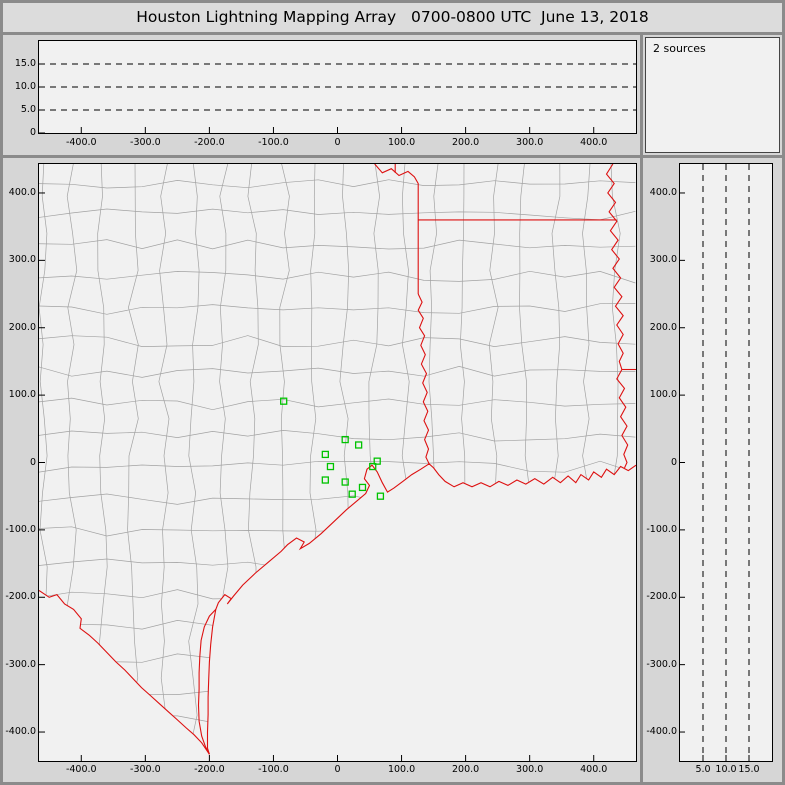 The width and height of the screenshot is (785, 785). I want to click on lma-stations, so click(332, 448).